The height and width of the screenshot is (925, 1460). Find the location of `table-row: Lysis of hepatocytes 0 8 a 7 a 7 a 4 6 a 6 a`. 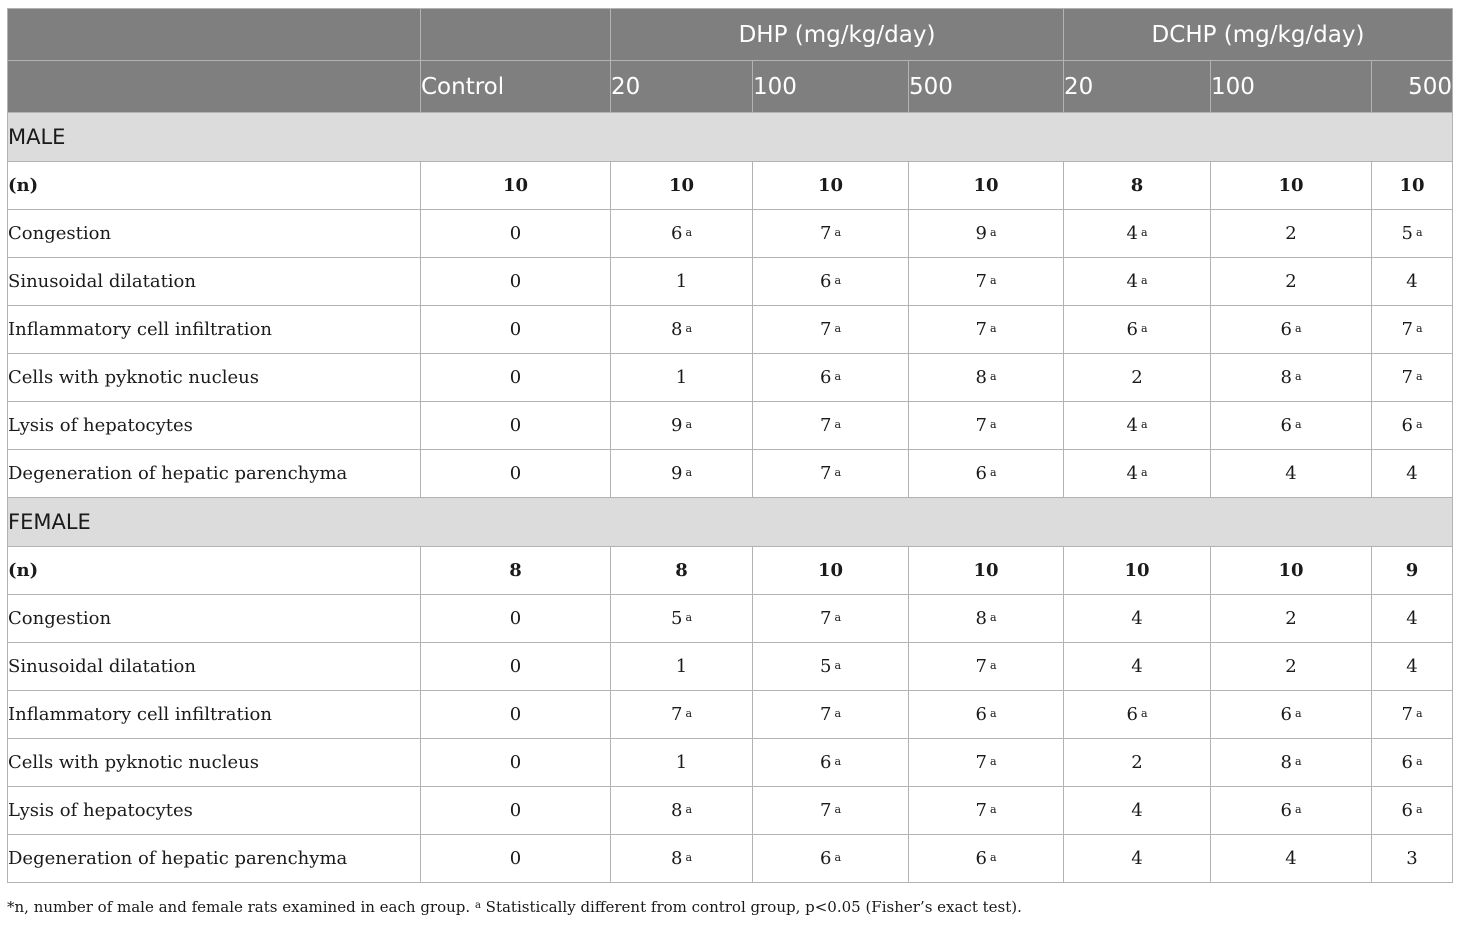

table-row: Lysis of hepatocytes 0 8 a 7 a 7 a 4 6 a 6 a is located at coordinates (730, 810).